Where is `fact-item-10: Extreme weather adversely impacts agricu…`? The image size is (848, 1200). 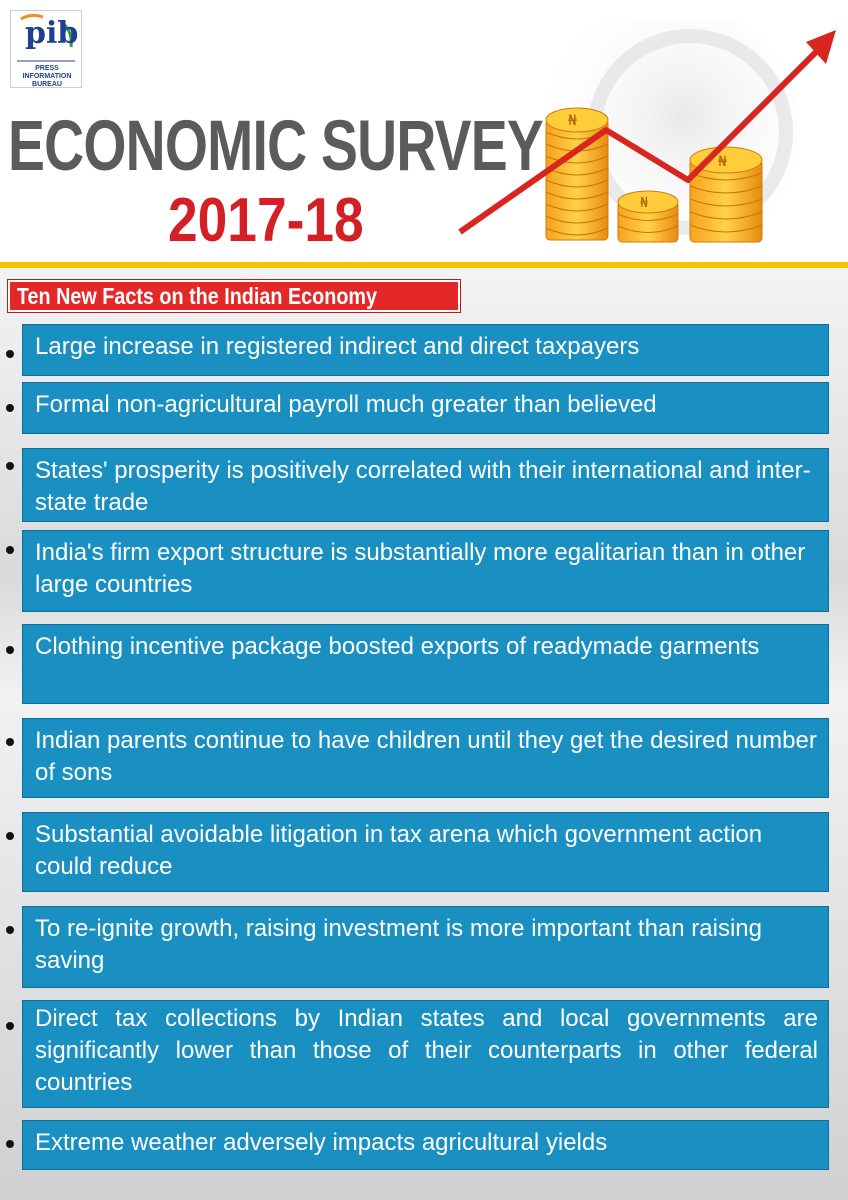
fact-item-10: Extreme weather adversely impacts agricu… is located at coordinates (425, 1145).